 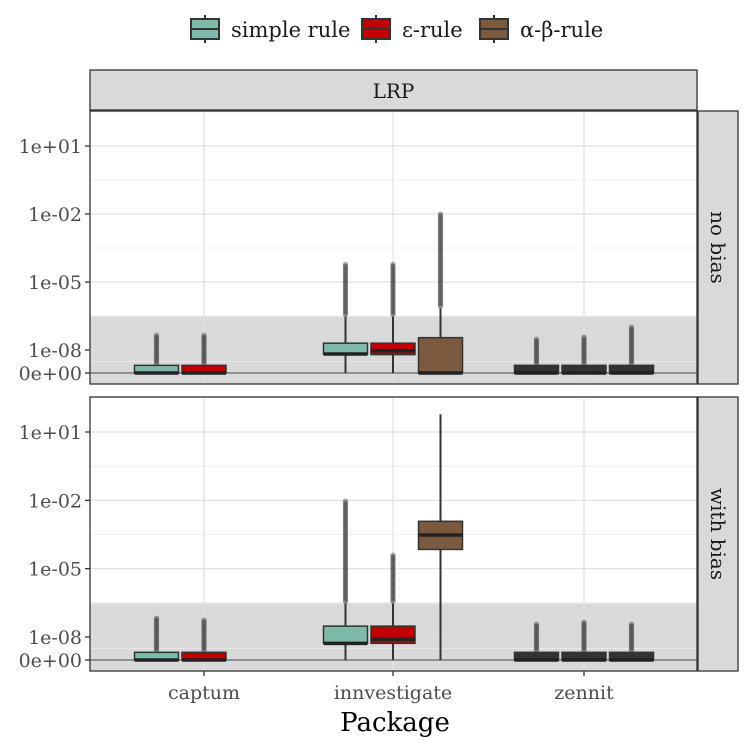 I want to click on facet-strip-column: LRP, so click(x=393, y=90).